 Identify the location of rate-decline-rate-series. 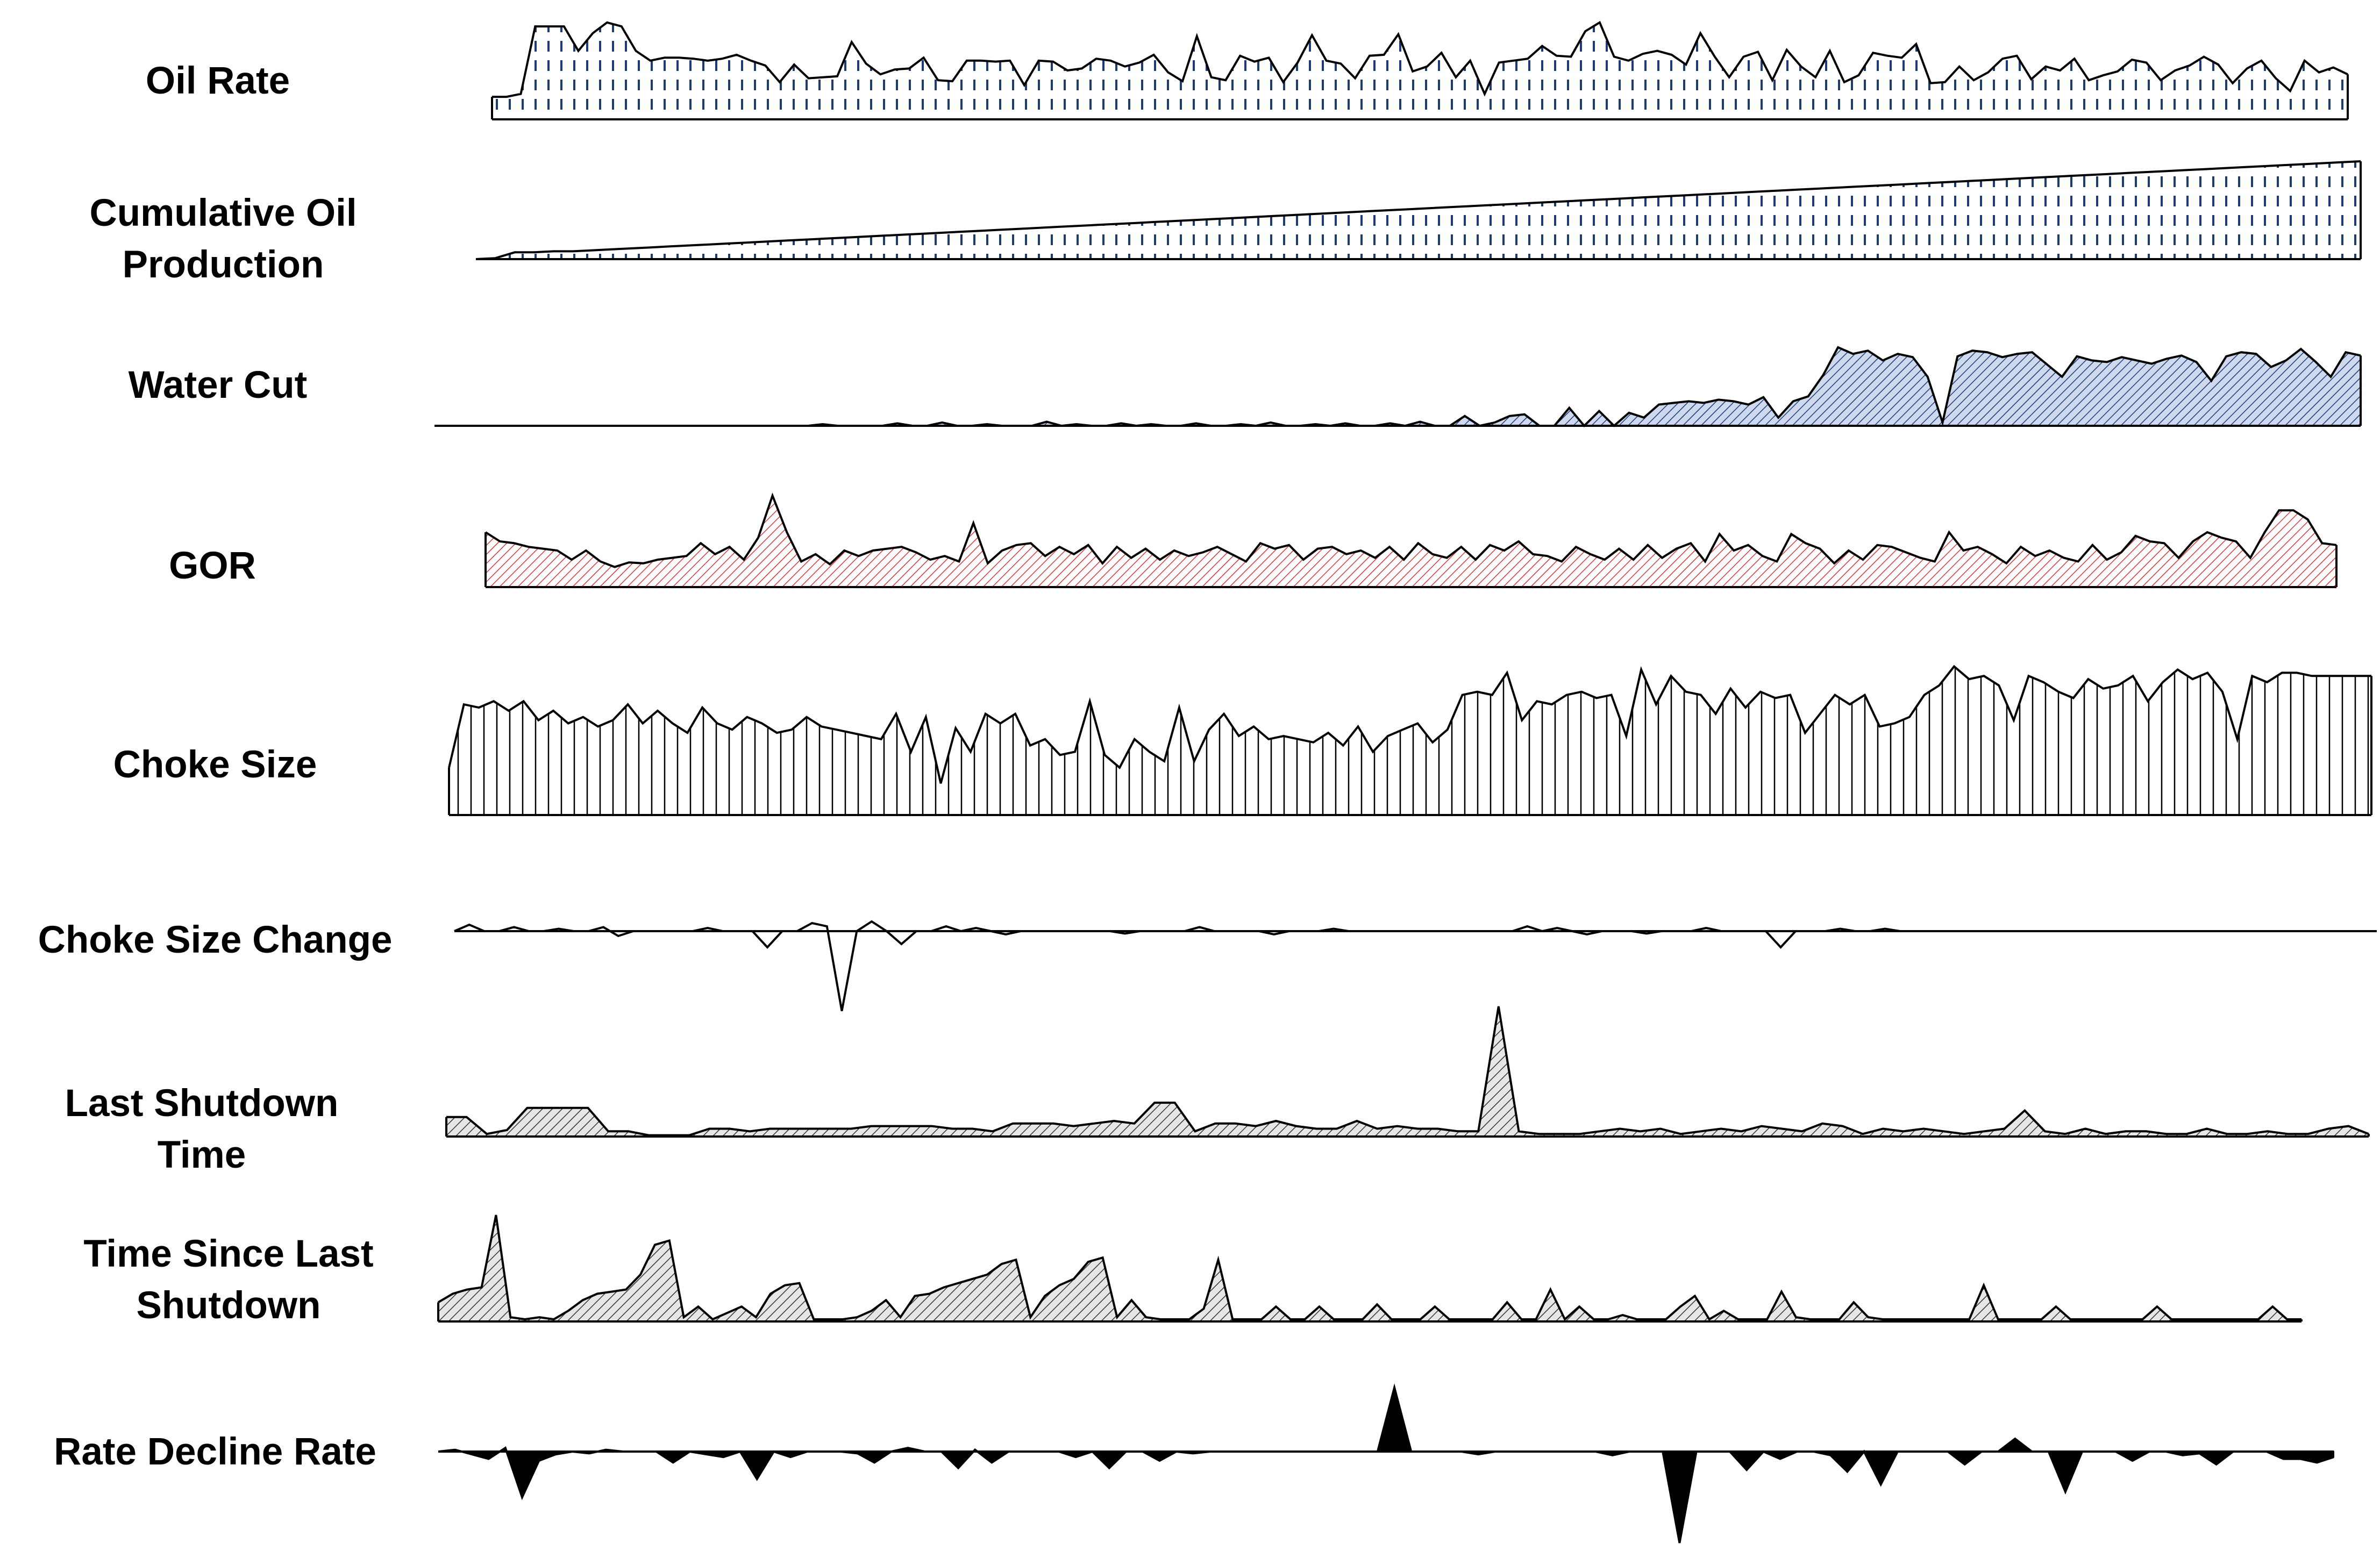
(1386, 1463).